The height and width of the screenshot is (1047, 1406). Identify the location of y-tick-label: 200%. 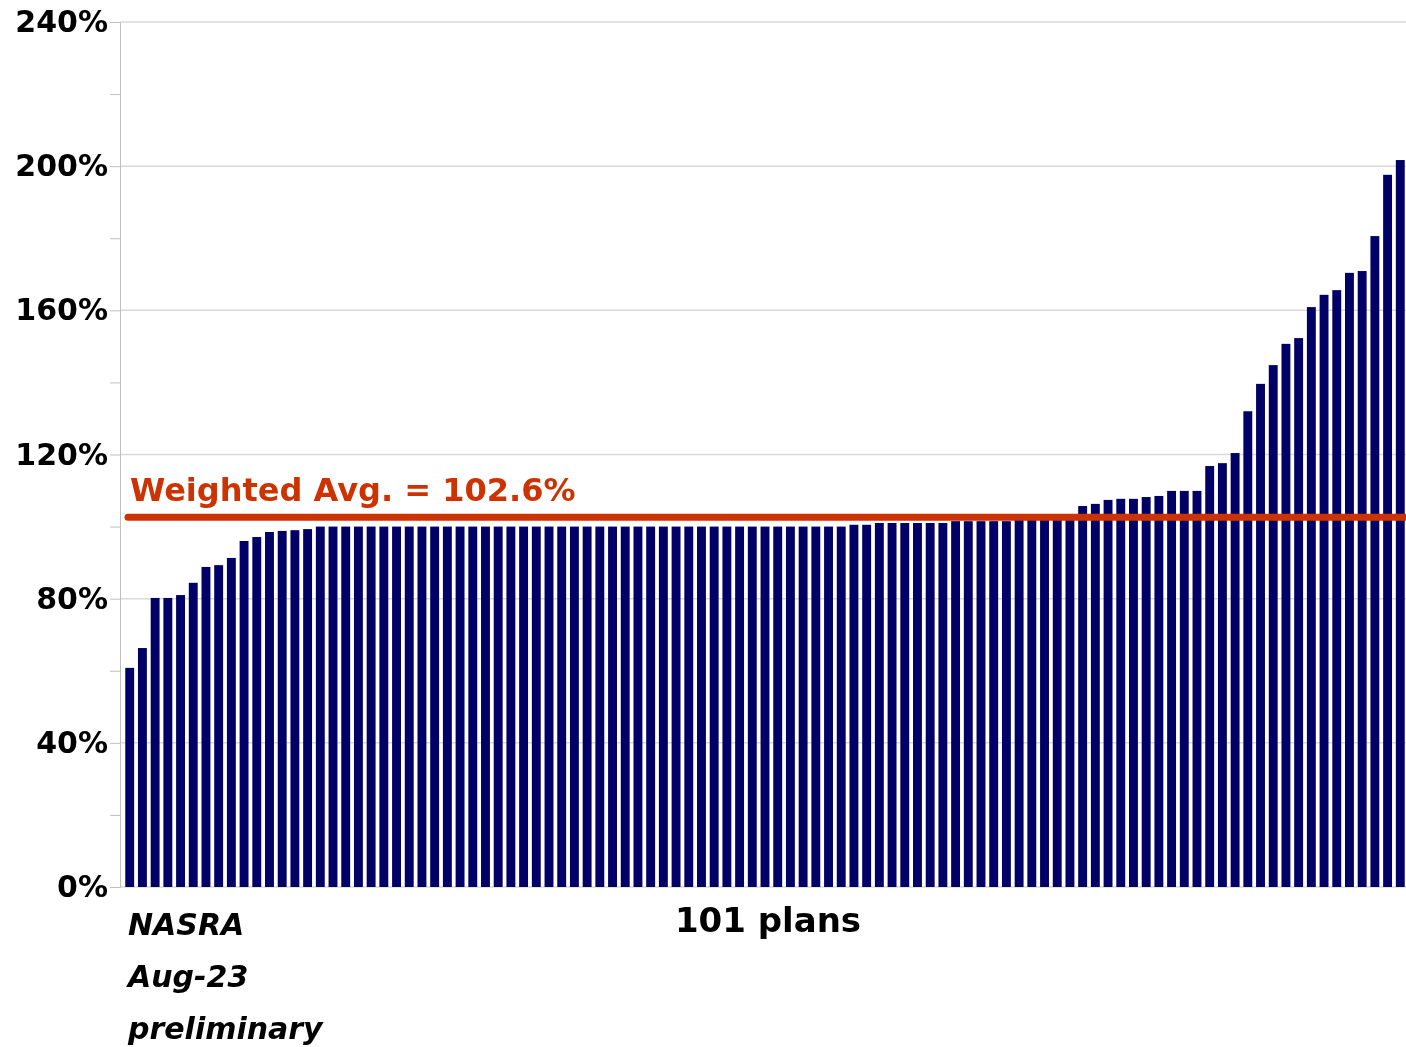
(61, 166).